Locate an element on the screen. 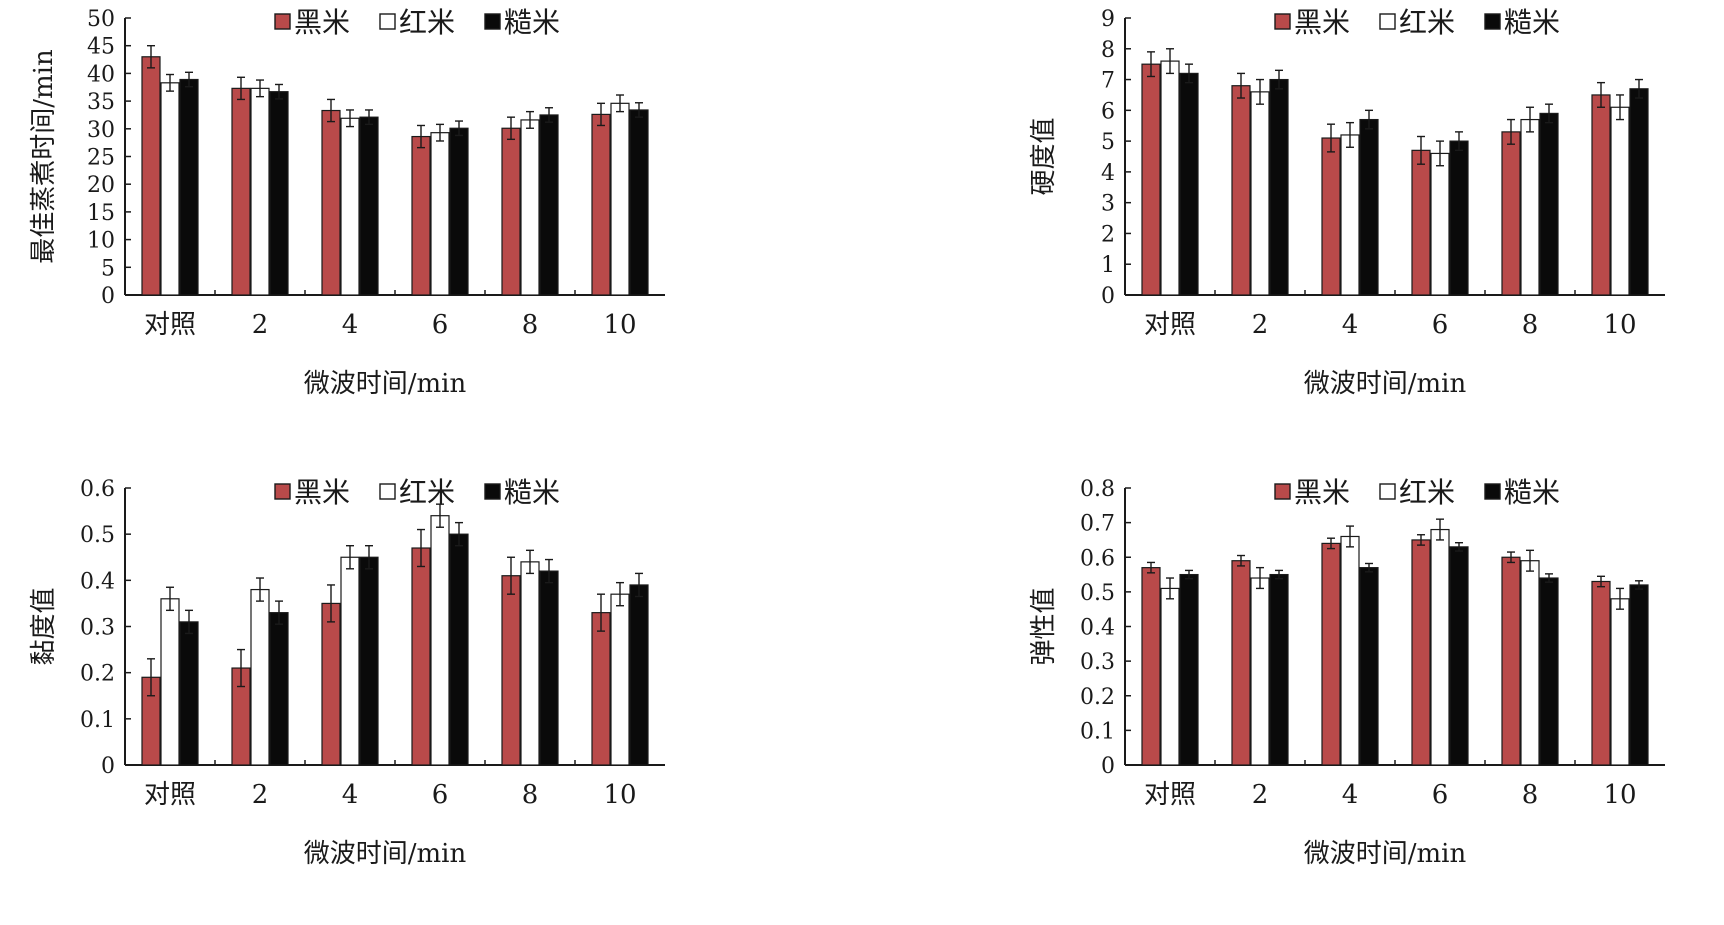  y-tick-label: 7 is located at coordinates (1108, 81).